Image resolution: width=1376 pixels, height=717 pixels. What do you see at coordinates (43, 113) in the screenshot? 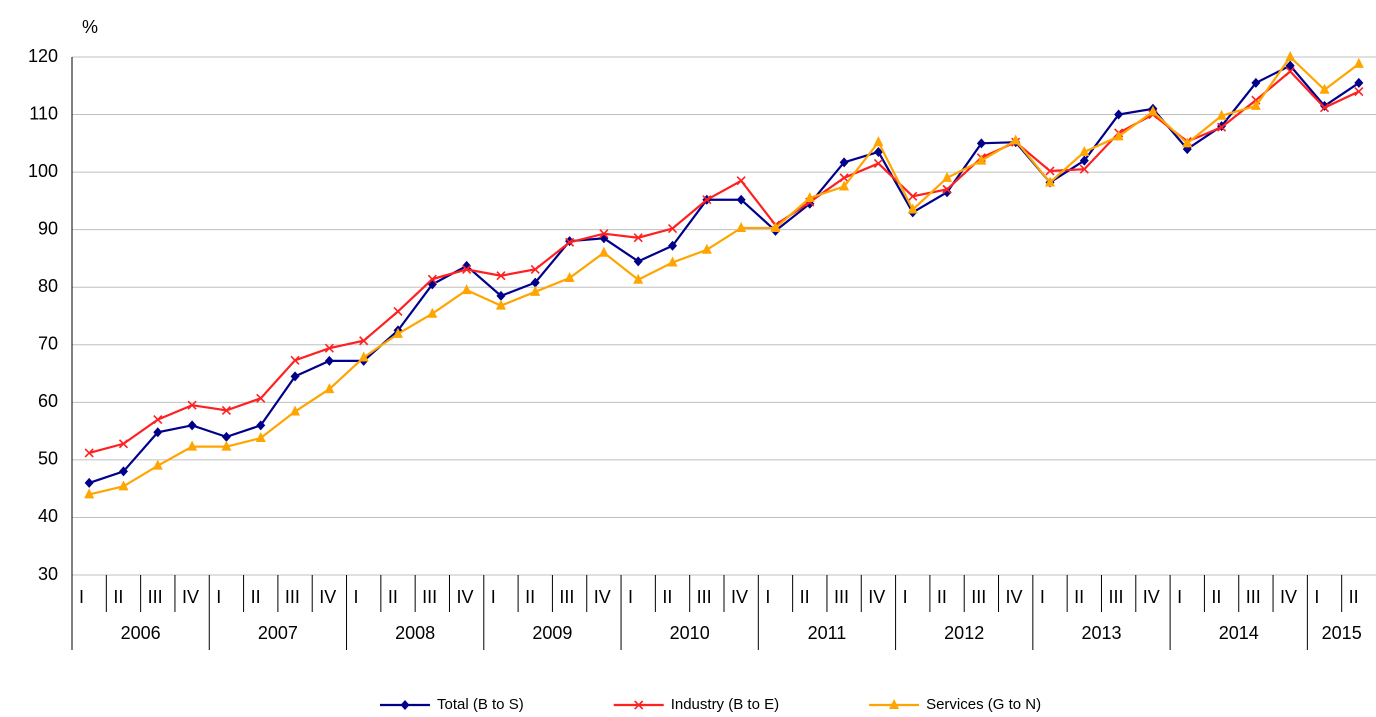
I see `y-tick-label: 110` at bounding box center [43, 113].